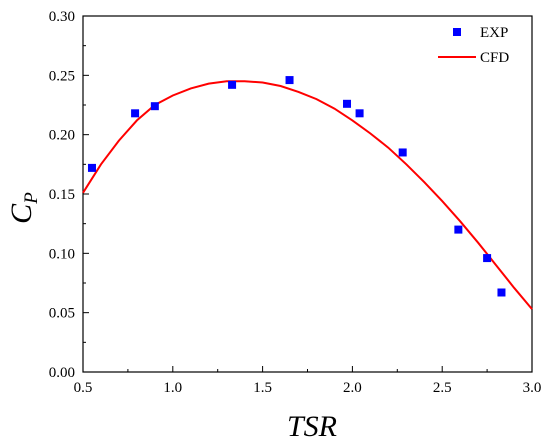 The width and height of the screenshot is (550, 447). Describe the element at coordinates (473, 45) in the screenshot. I see `legend: EXP CFD` at that location.